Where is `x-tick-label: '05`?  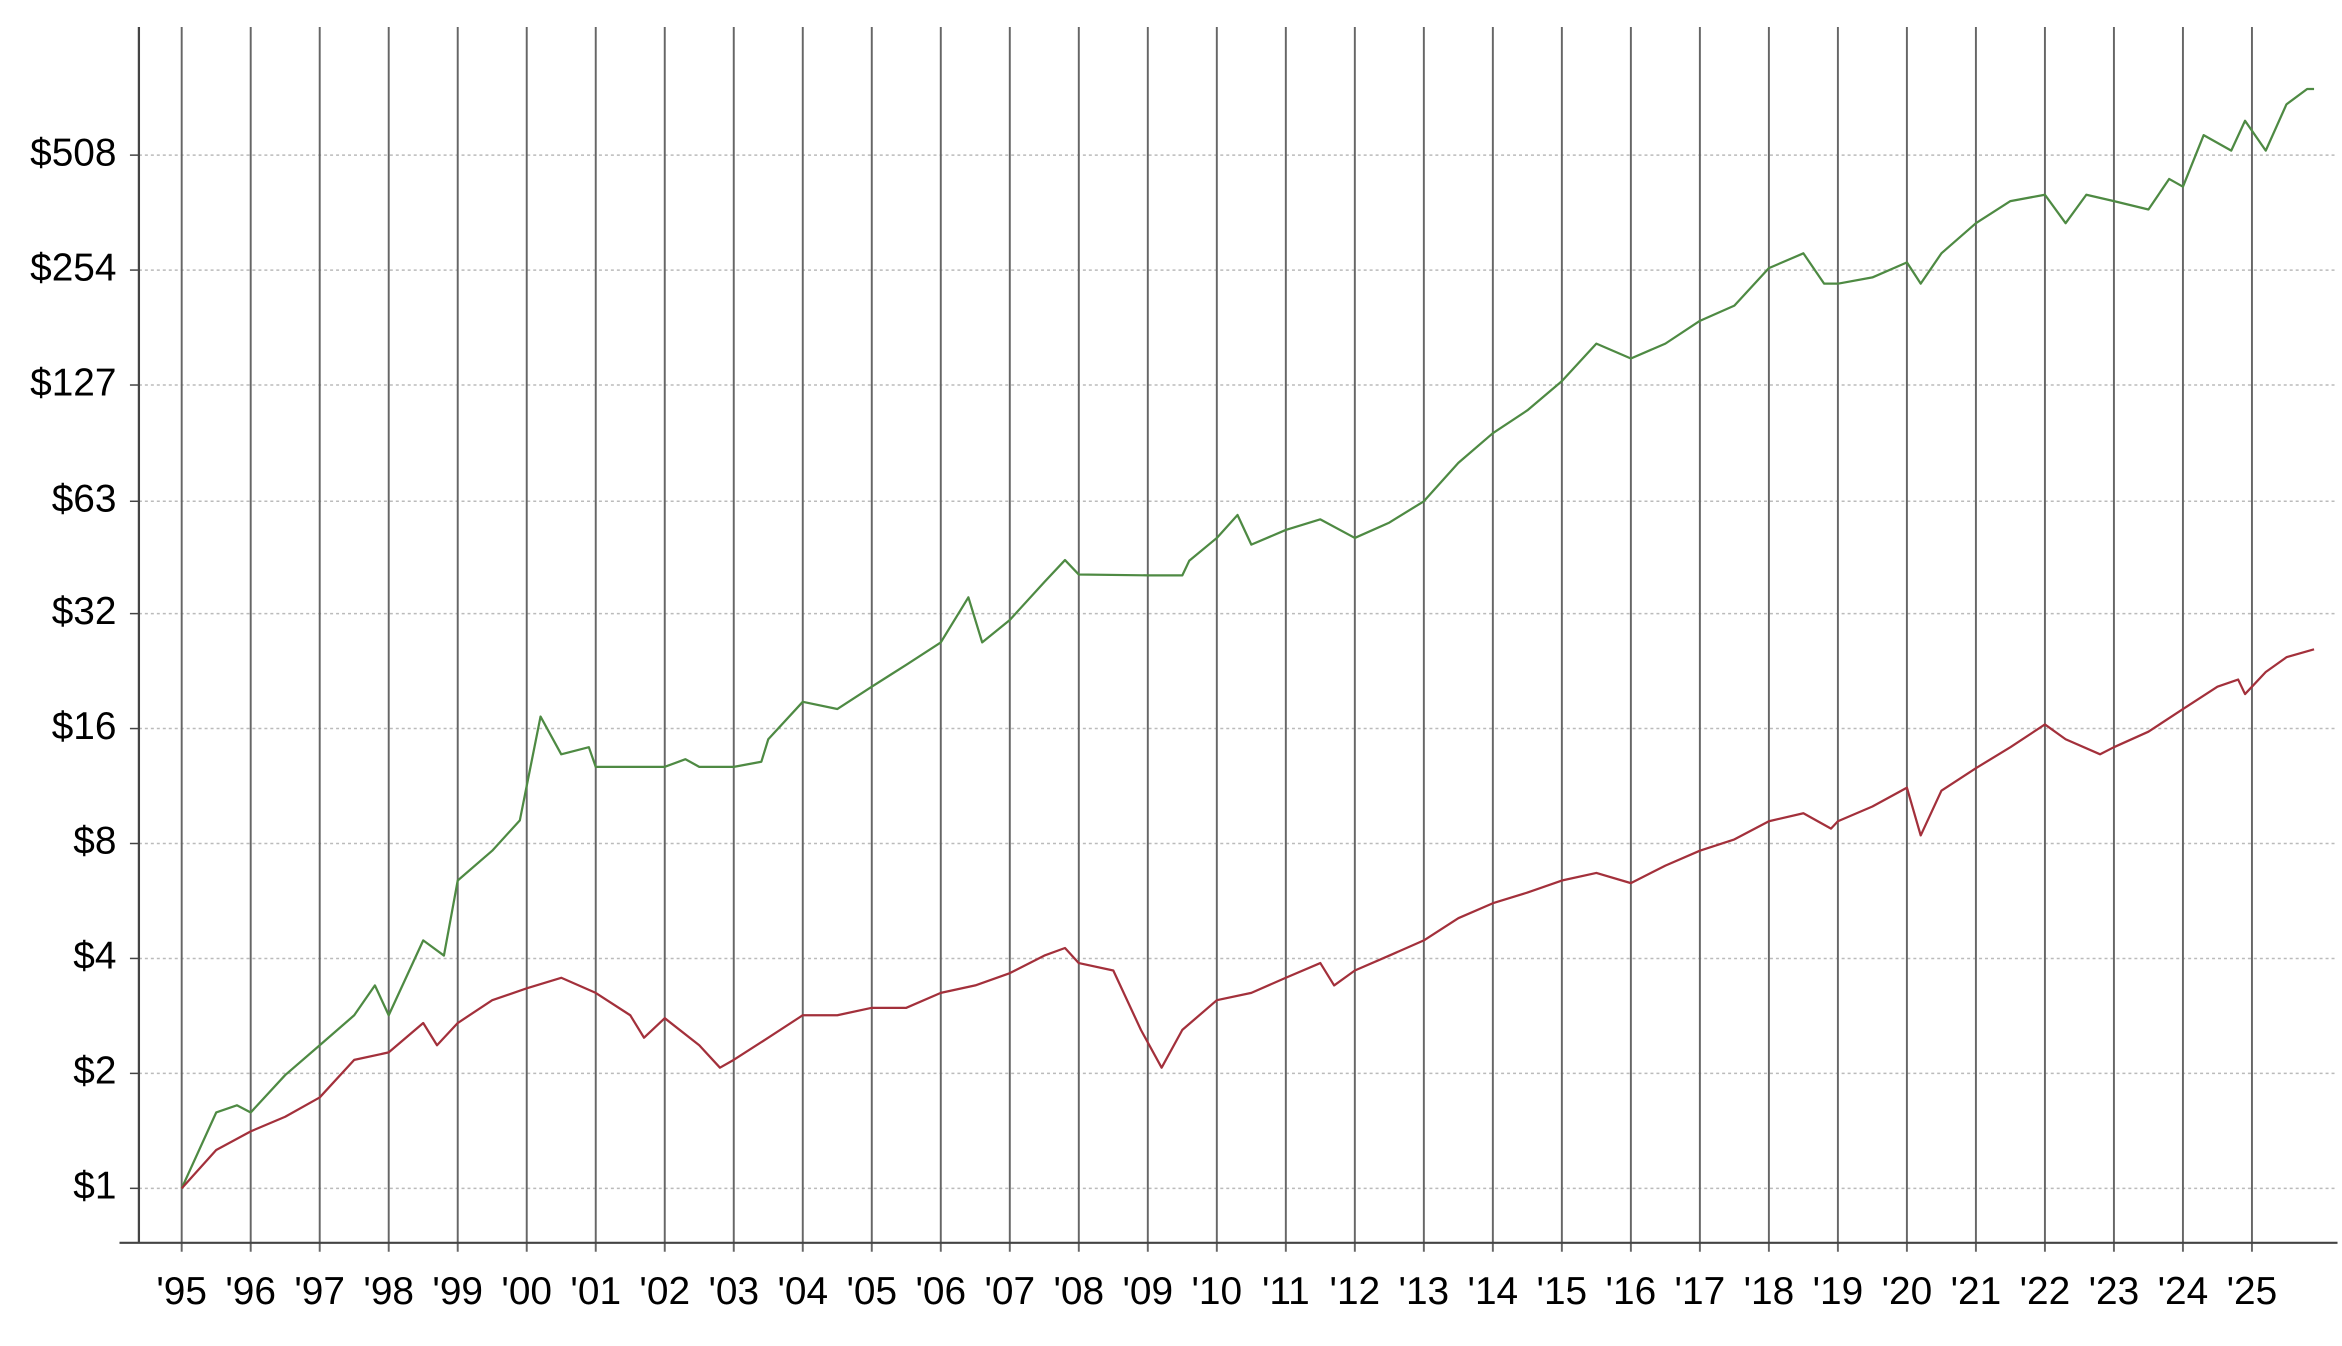 x-tick-label: '05 is located at coordinates (871, 1291).